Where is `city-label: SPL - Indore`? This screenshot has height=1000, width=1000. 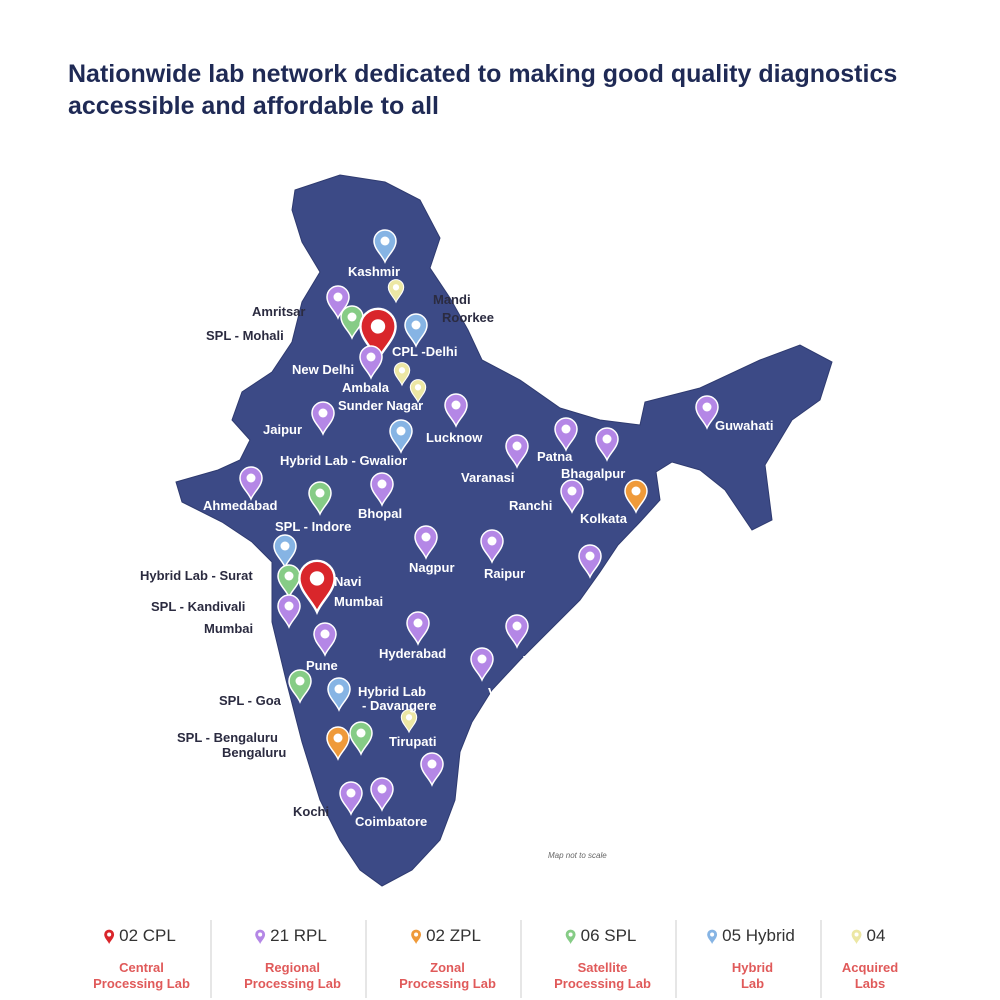
city-label: SPL - Indore is located at coordinates (313, 526).